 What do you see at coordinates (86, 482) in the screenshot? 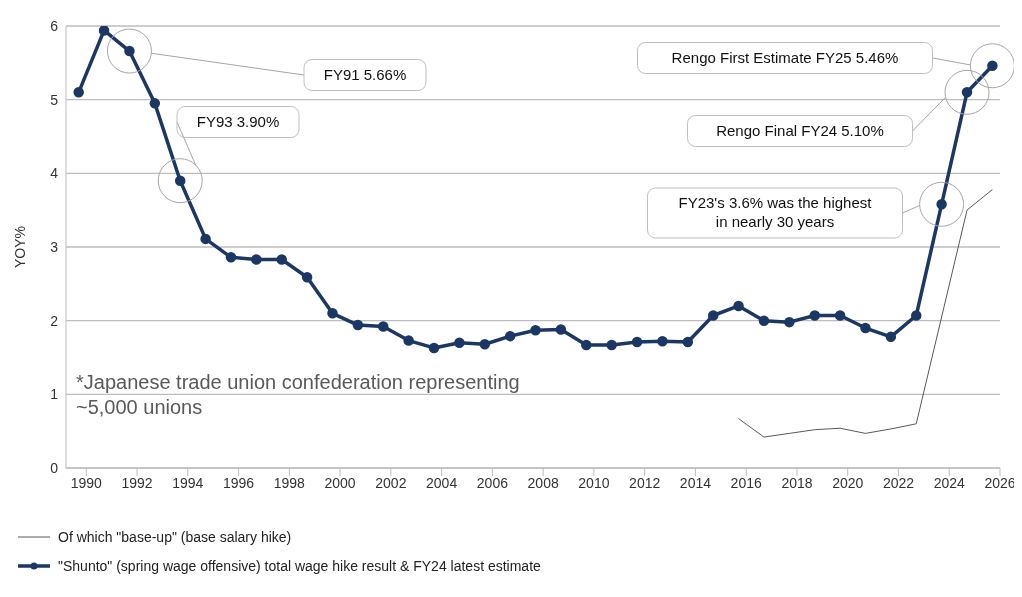
I see `x-tick-label: 1990` at bounding box center [86, 482].